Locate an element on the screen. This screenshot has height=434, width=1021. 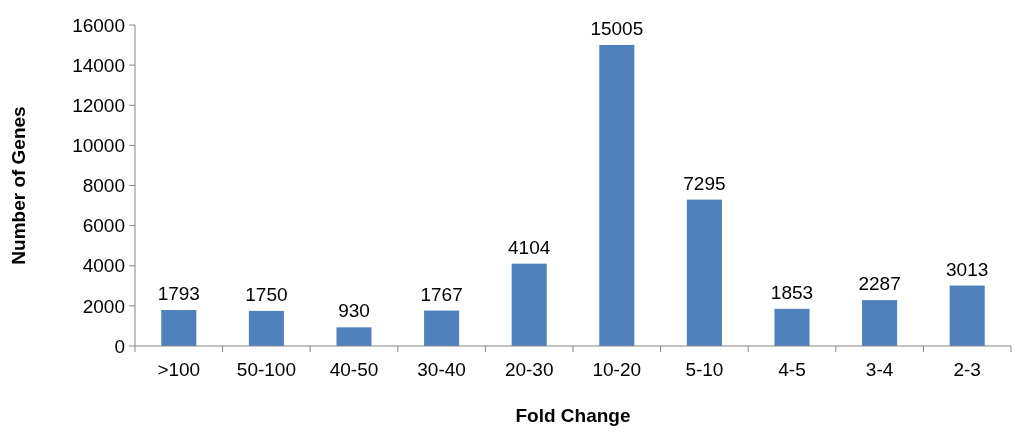
x-tick-label: >100 is located at coordinates (179, 369).